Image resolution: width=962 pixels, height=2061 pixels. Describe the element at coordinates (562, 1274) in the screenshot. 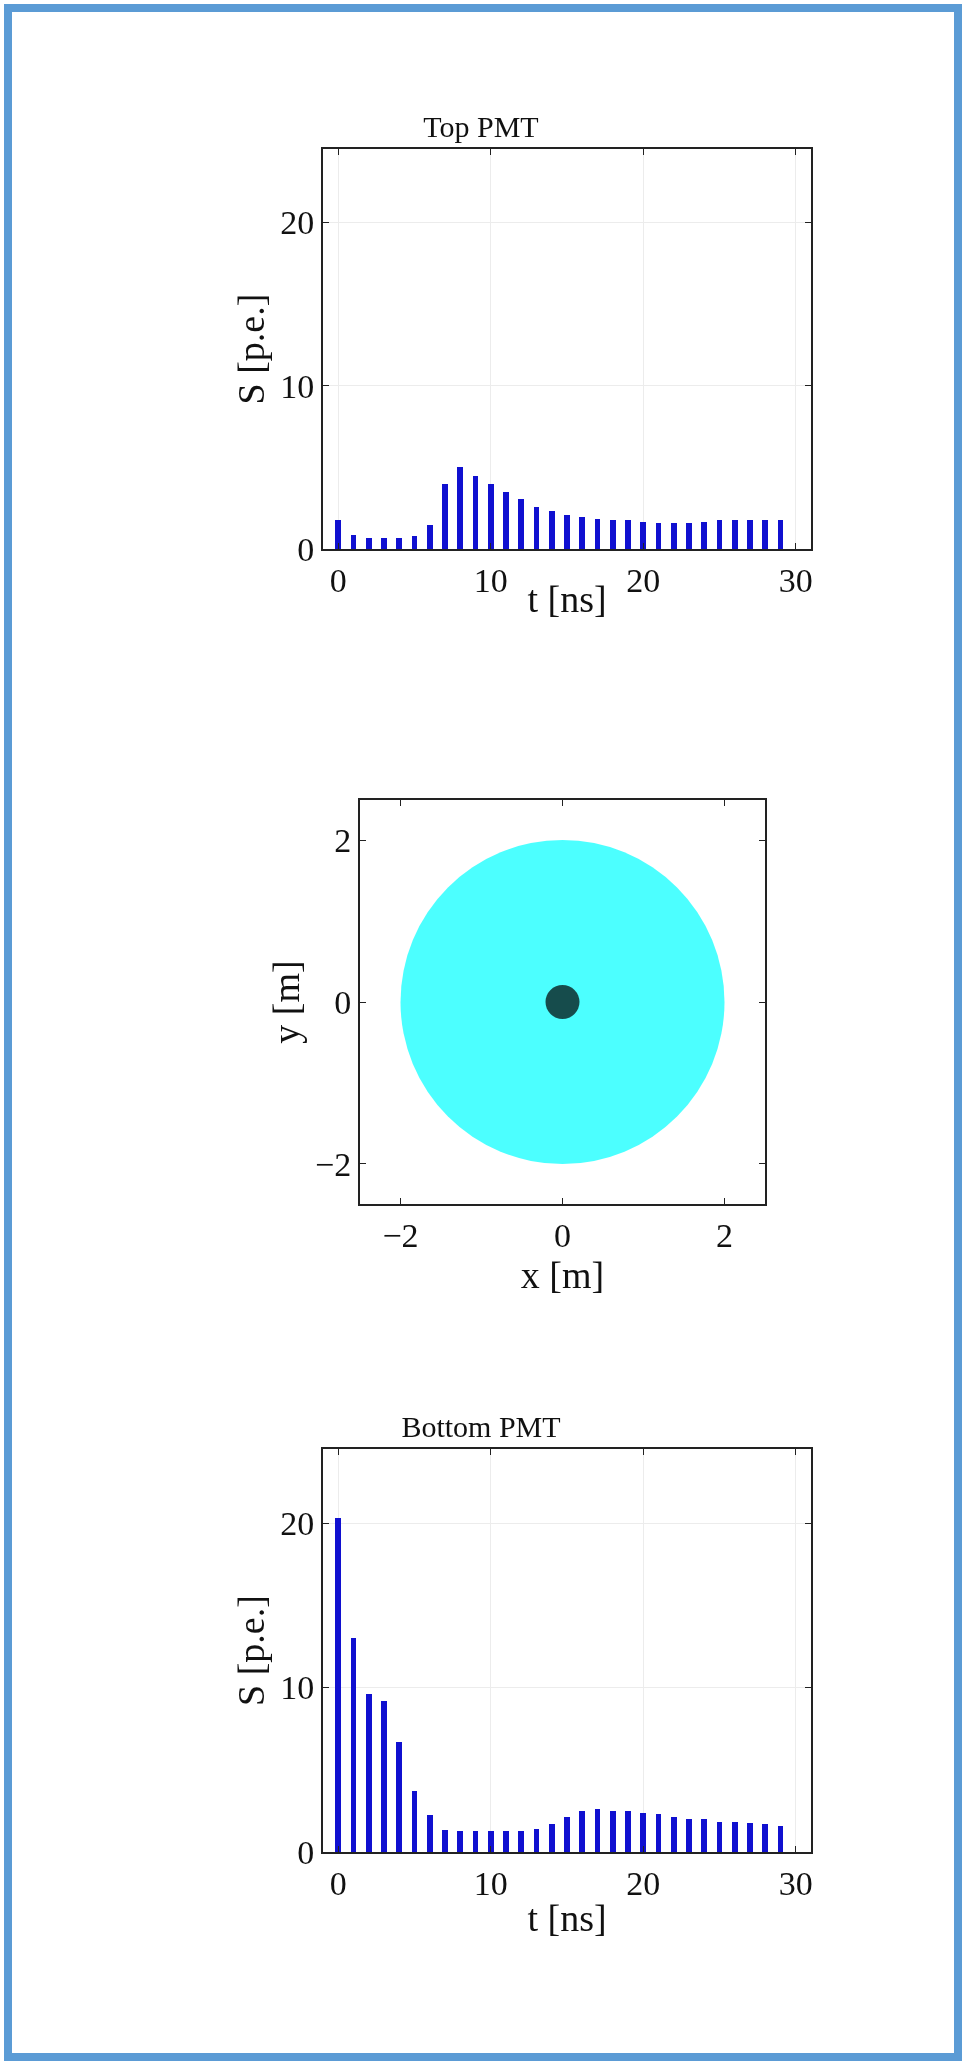

I see `x-axis-title: x [m]` at that location.